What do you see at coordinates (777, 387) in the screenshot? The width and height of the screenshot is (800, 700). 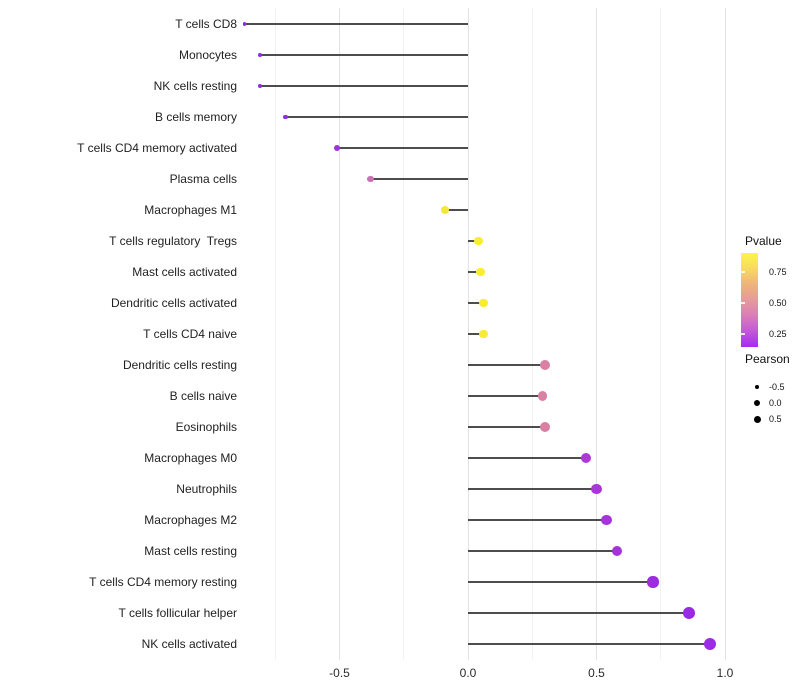 I see `pearson-legend-label: -0.5` at bounding box center [777, 387].